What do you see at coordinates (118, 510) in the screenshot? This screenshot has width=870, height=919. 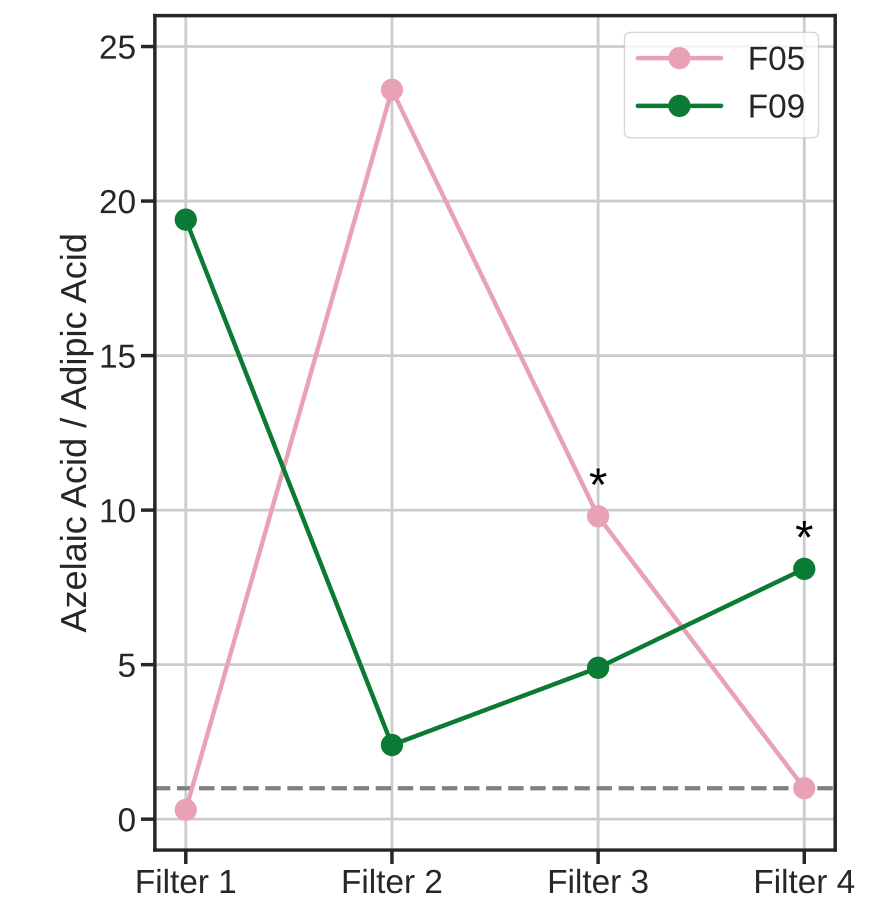 I see `y-tick-label: 10` at bounding box center [118, 510].